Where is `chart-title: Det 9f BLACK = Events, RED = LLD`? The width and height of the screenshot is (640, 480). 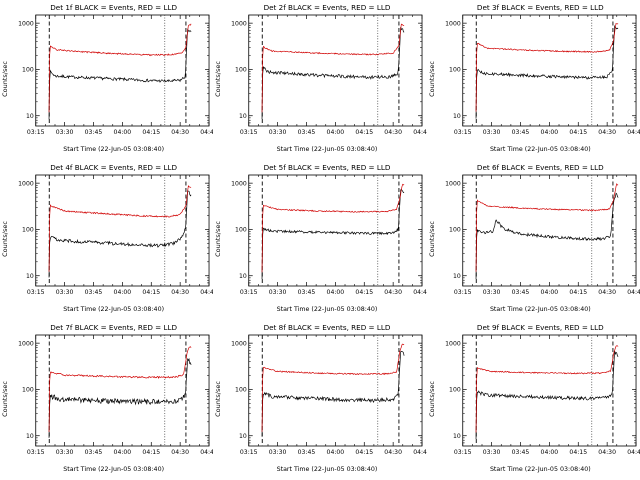 chart-title: Det 9f BLACK = Events, RED = LLD is located at coordinates (540, 327).